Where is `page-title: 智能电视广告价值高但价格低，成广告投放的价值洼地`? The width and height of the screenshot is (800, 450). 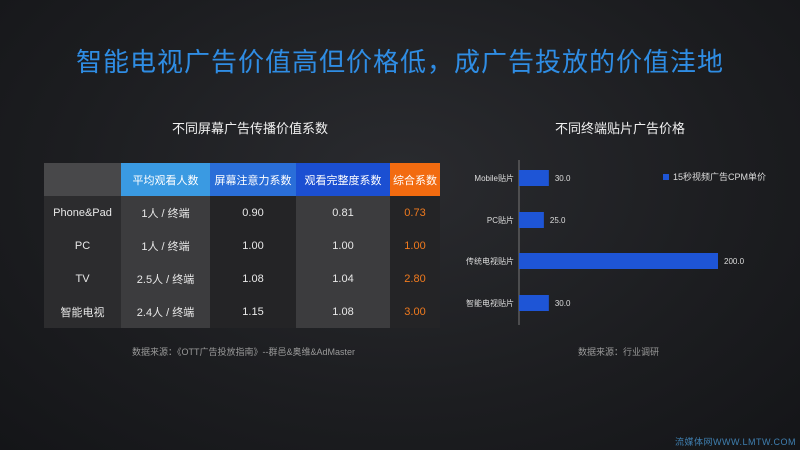
page-title: 智能电视广告价值高但价格低，成广告投放的价值洼地 is located at coordinates (399, 62).